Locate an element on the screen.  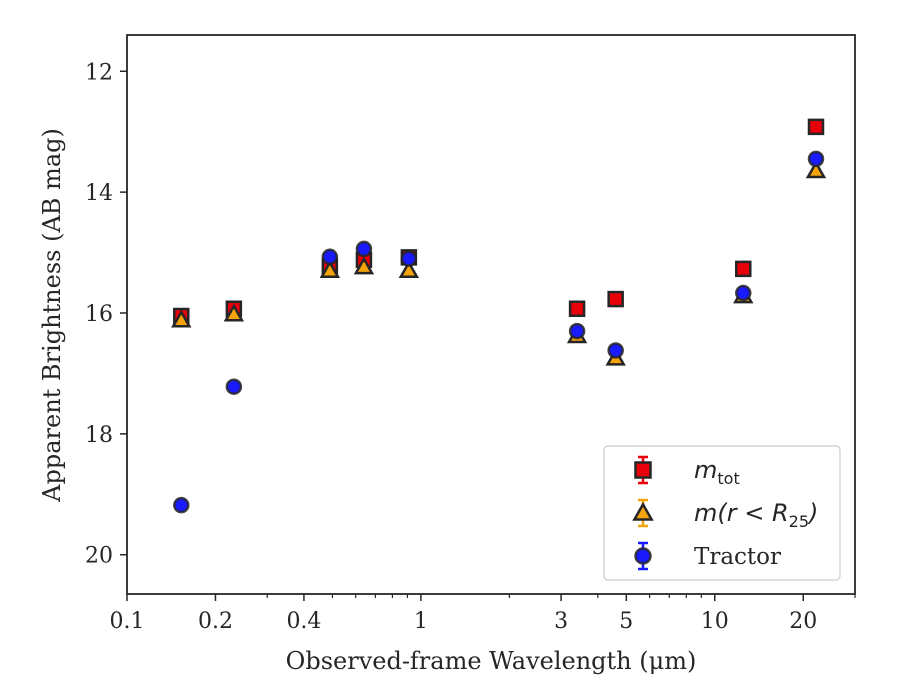
legend-label-main: m is located at coordinates (705, 470).